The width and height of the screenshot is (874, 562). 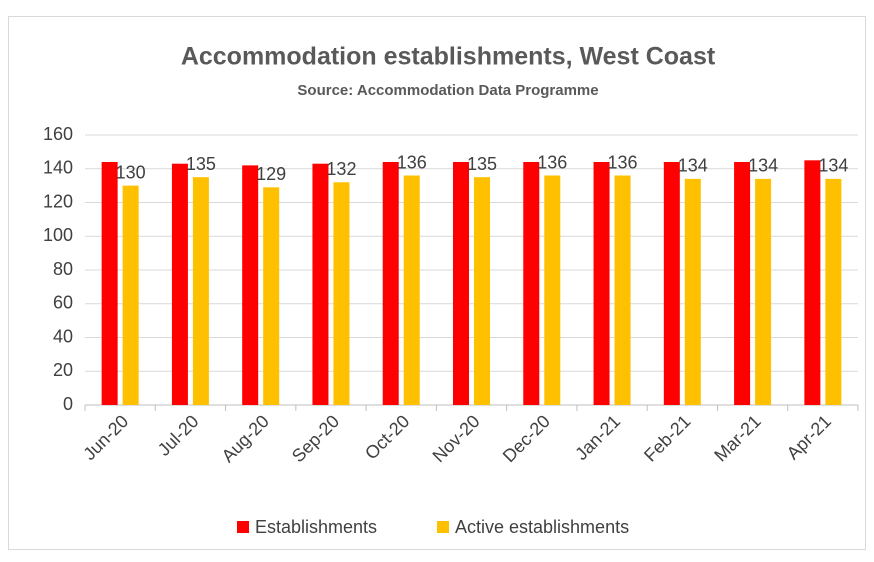 What do you see at coordinates (448, 57) in the screenshot?
I see `chart-title: Accommodation establishments, West Coast` at bounding box center [448, 57].